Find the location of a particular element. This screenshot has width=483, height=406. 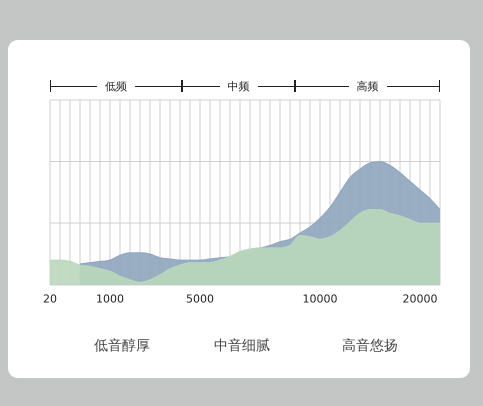

x-tick-label: 10000 is located at coordinates (320, 299).